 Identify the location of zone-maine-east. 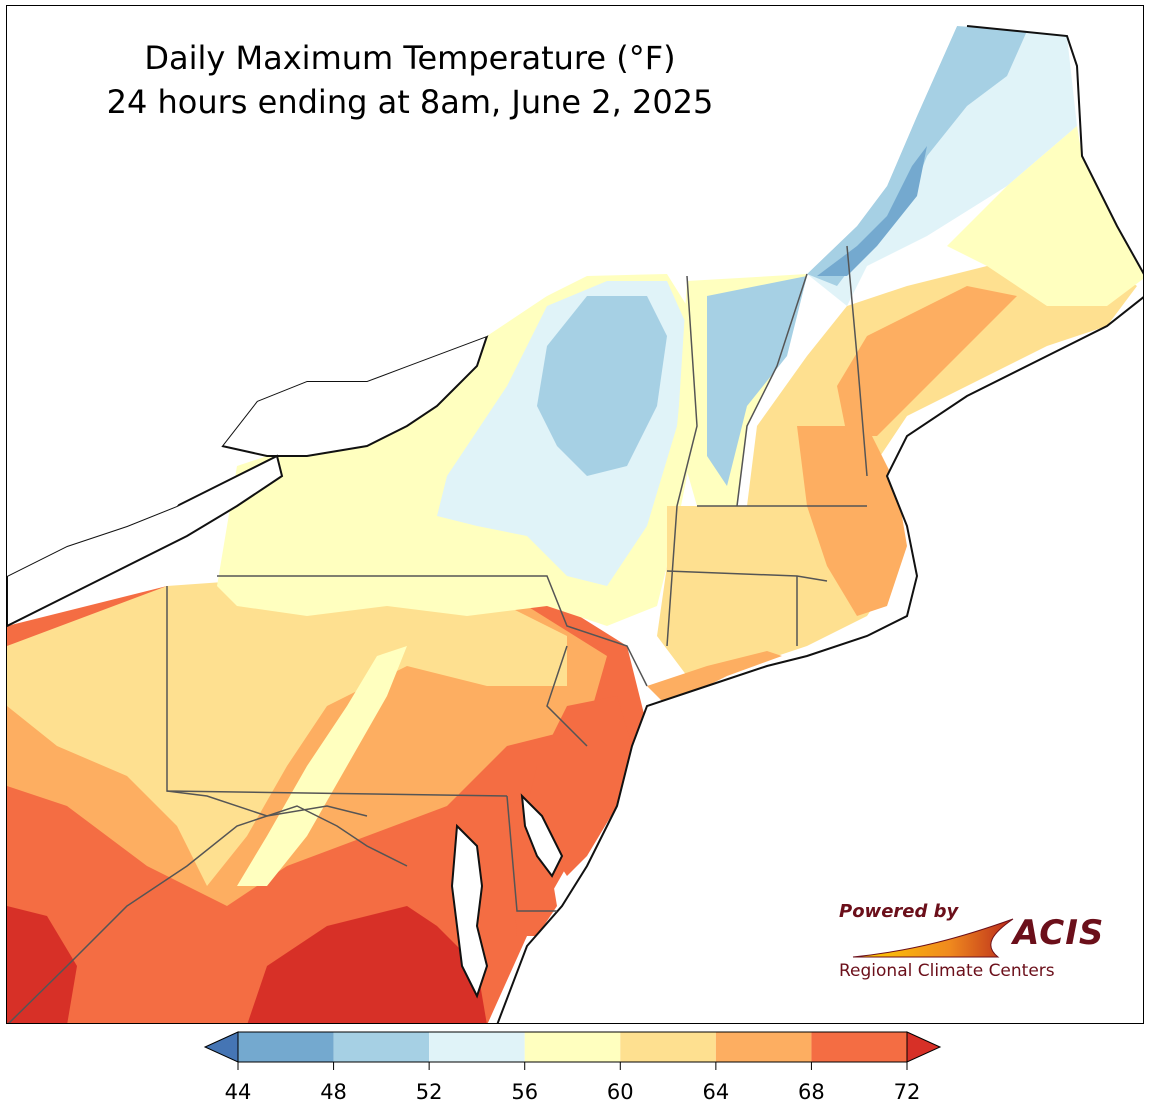
(1045, 216).